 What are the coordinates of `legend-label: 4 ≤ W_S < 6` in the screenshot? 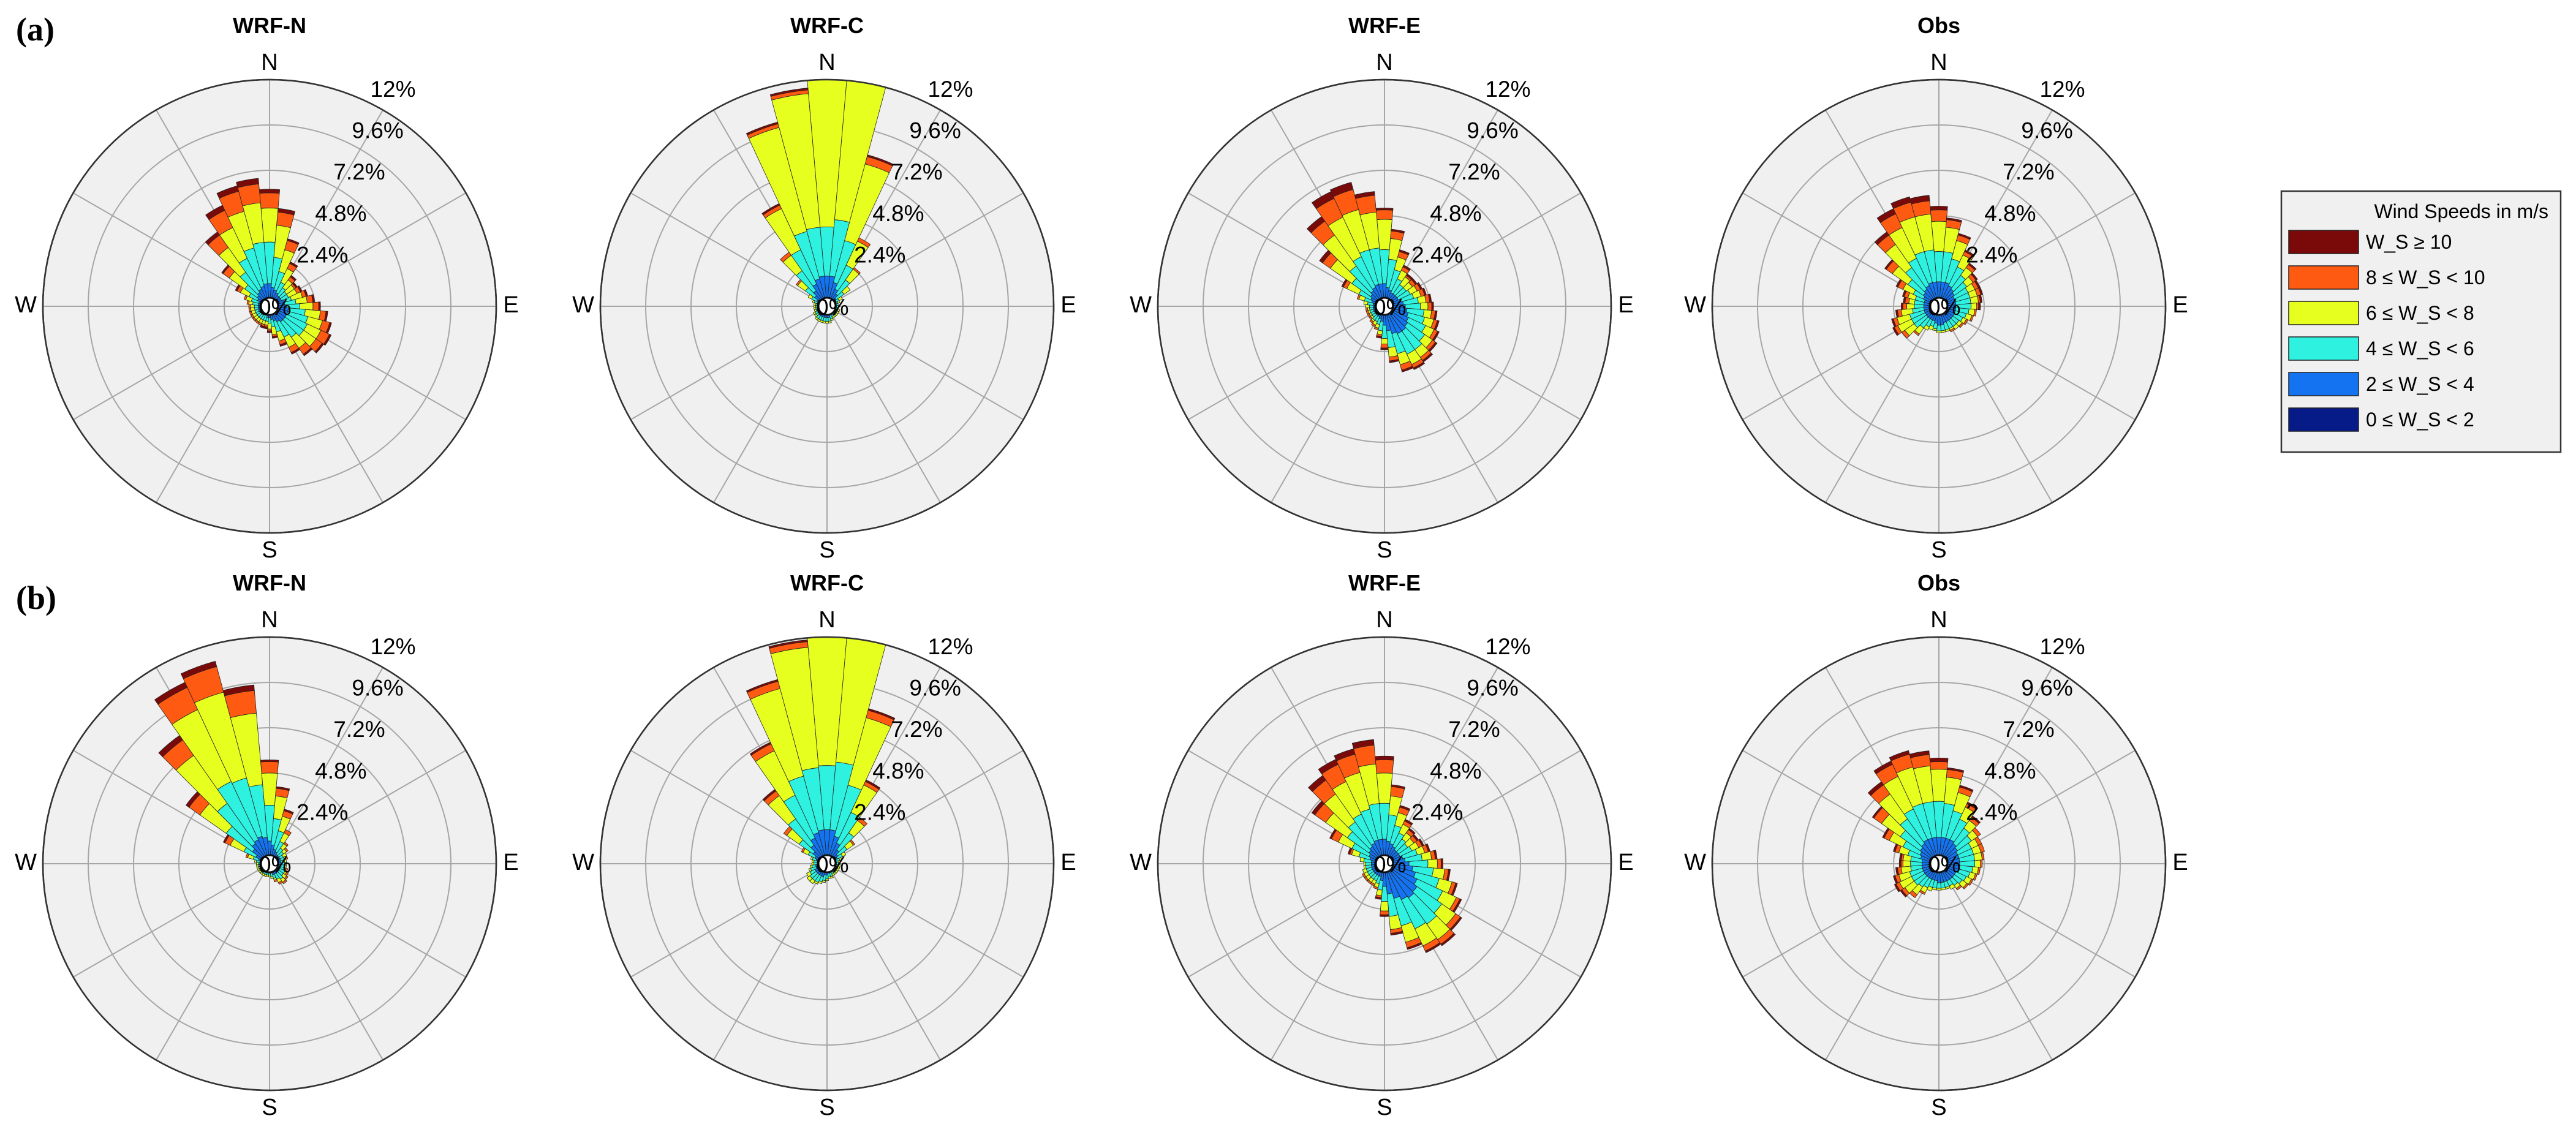 It's located at (2420, 349).